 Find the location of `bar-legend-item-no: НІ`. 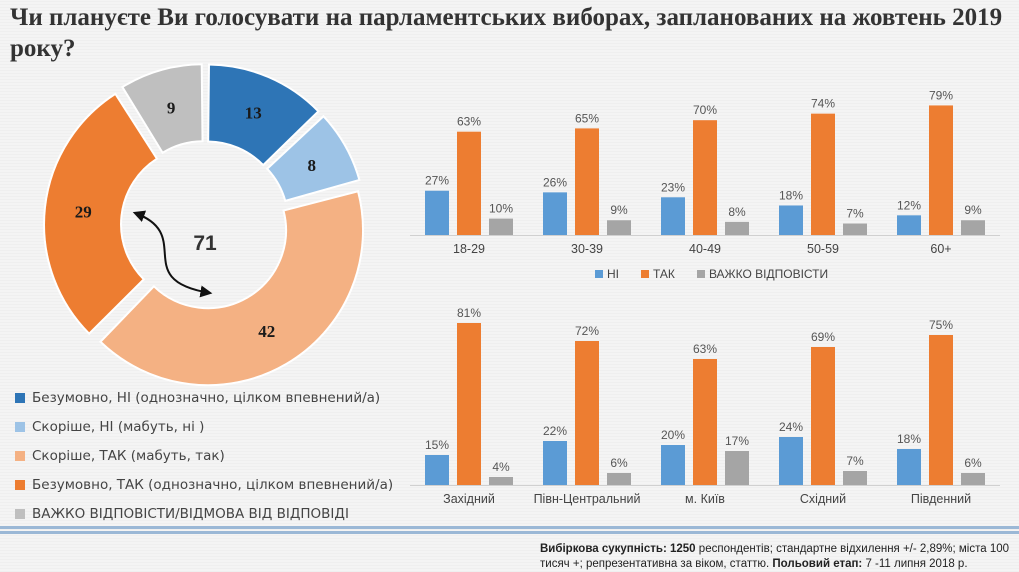

bar-legend-item-no: НІ is located at coordinates (607, 274).